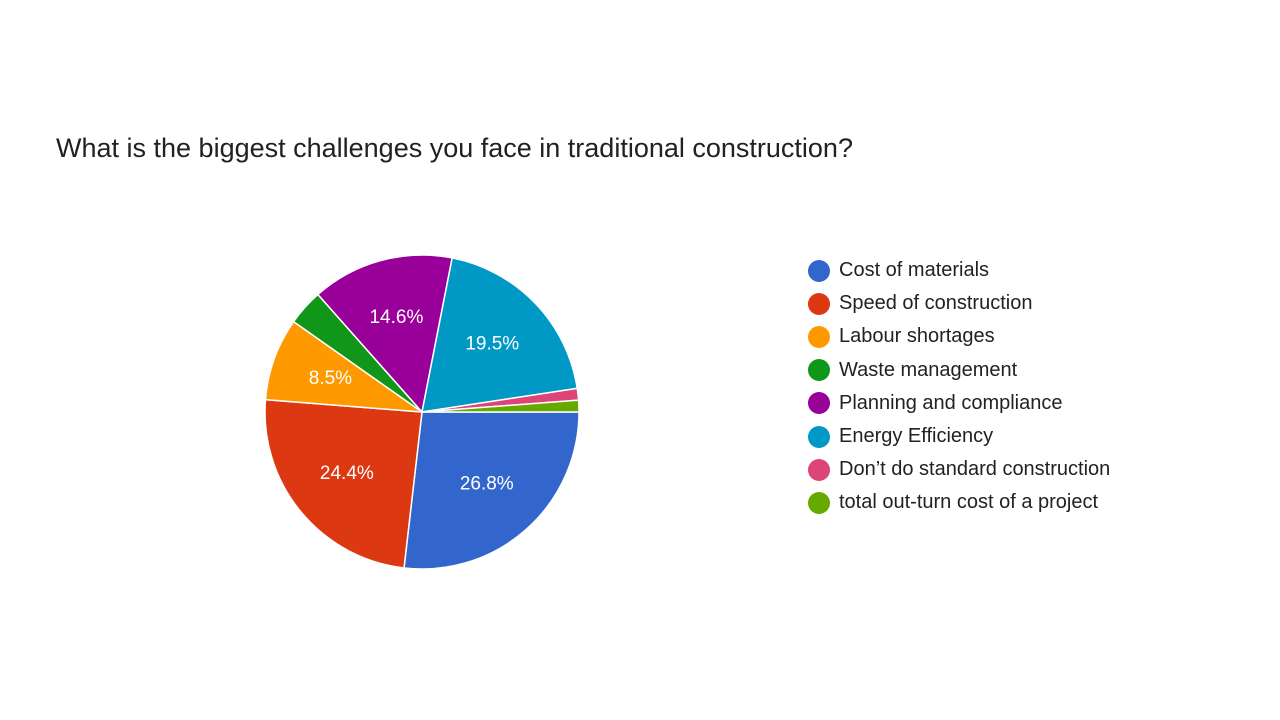  What do you see at coordinates (975, 469) in the screenshot?
I see `legend-label: Don’t do standard construction` at bounding box center [975, 469].